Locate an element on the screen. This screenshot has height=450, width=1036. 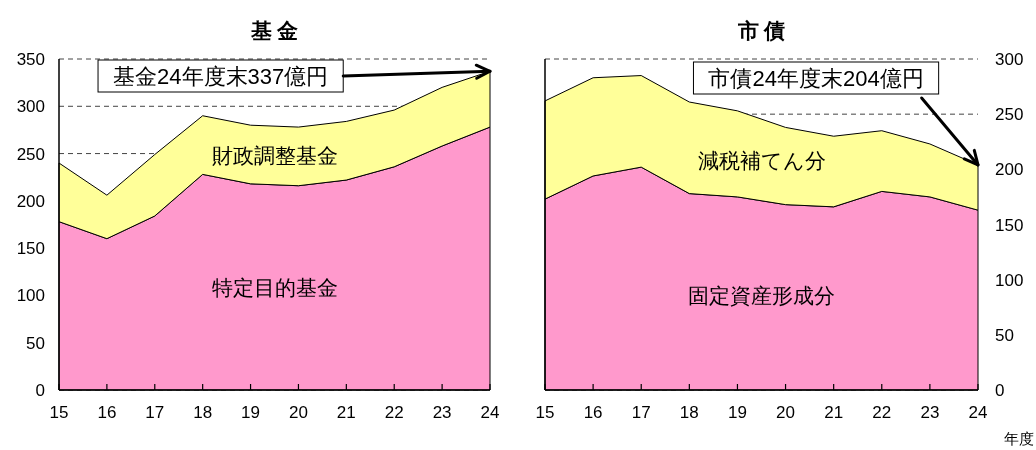
y-tick-label: 350 is located at coordinates (30, 59).